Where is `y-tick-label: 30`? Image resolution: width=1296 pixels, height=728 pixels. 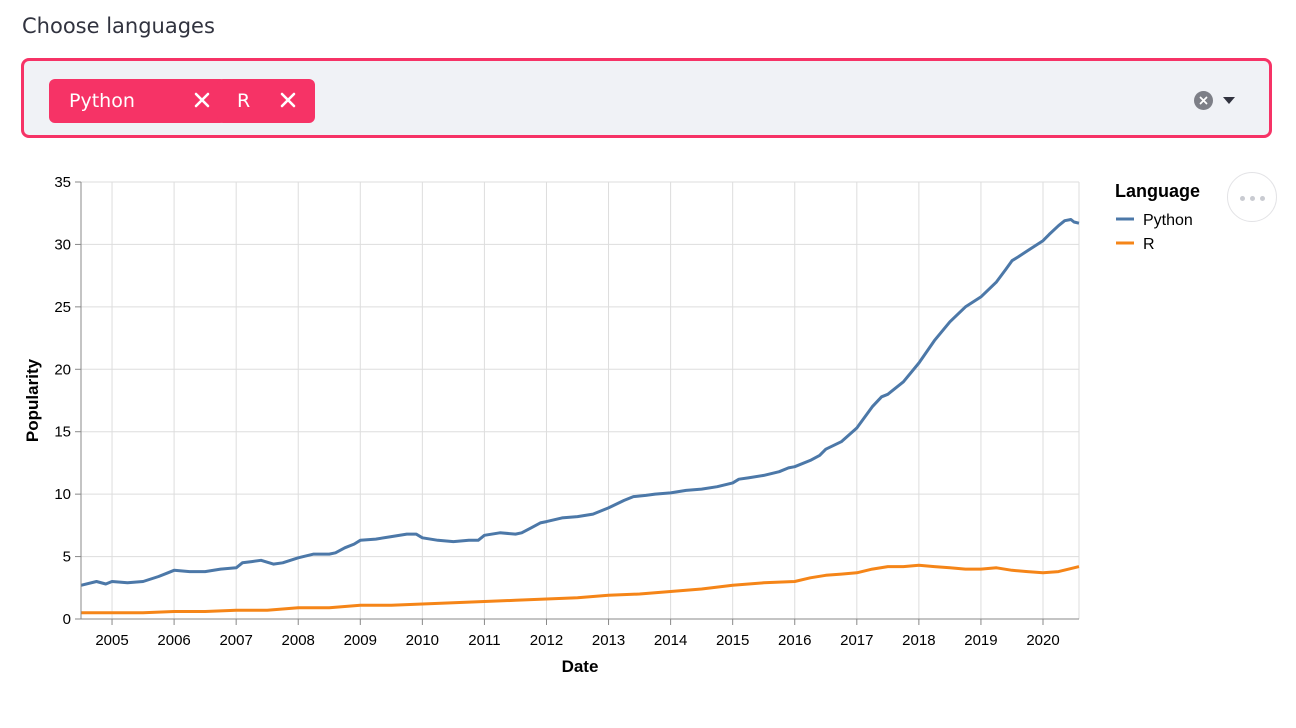
y-tick-label: 30 is located at coordinates (62, 244).